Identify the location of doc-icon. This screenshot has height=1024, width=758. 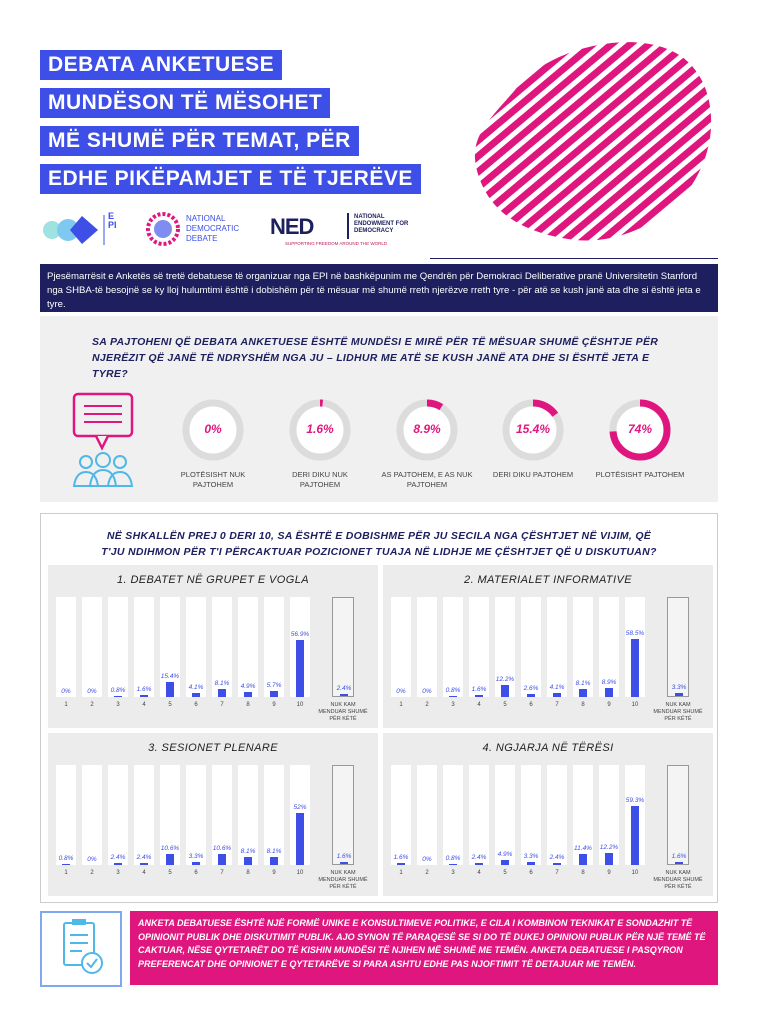
(83, 946).